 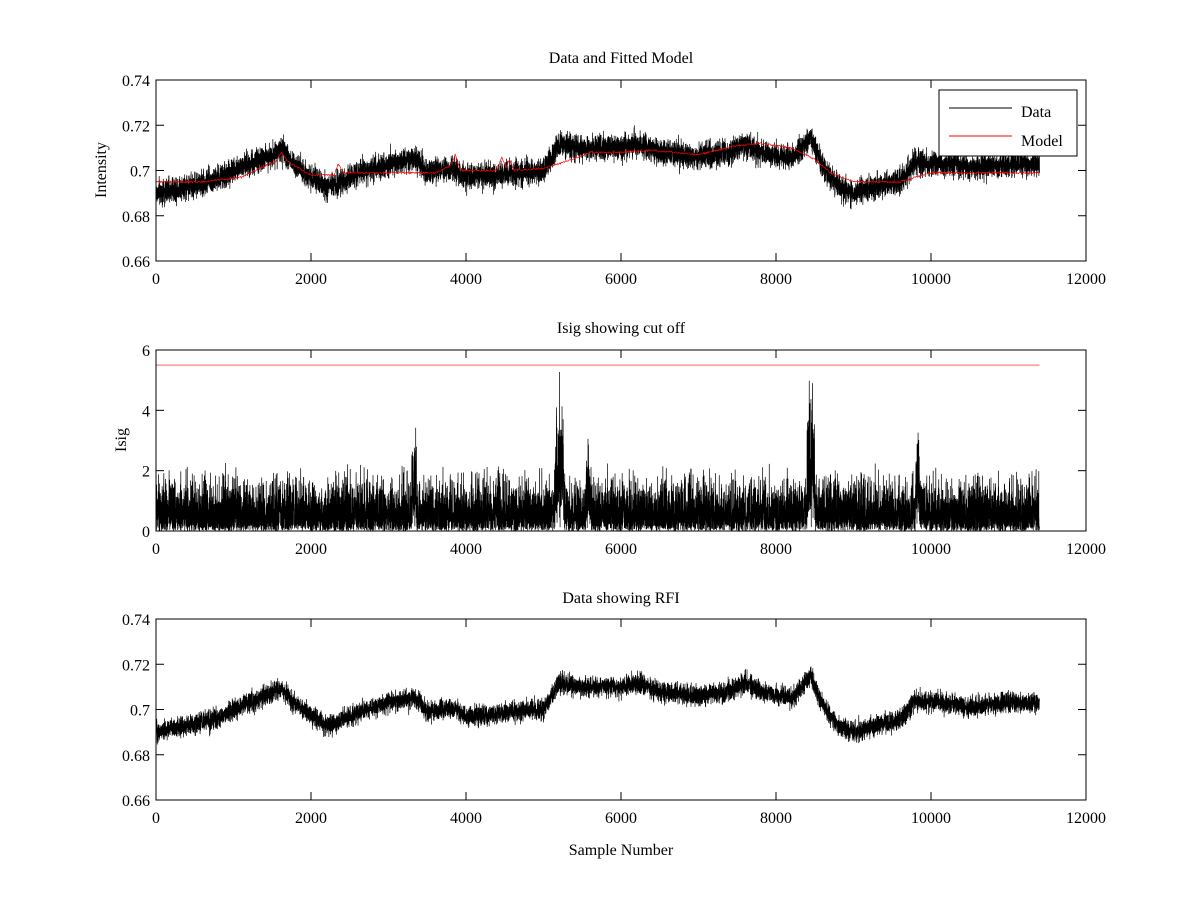 What do you see at coordinates (101, 170) in the screenshot?
I see `panel-1-ylabel: Intensity` at bounding box center [101, 170].